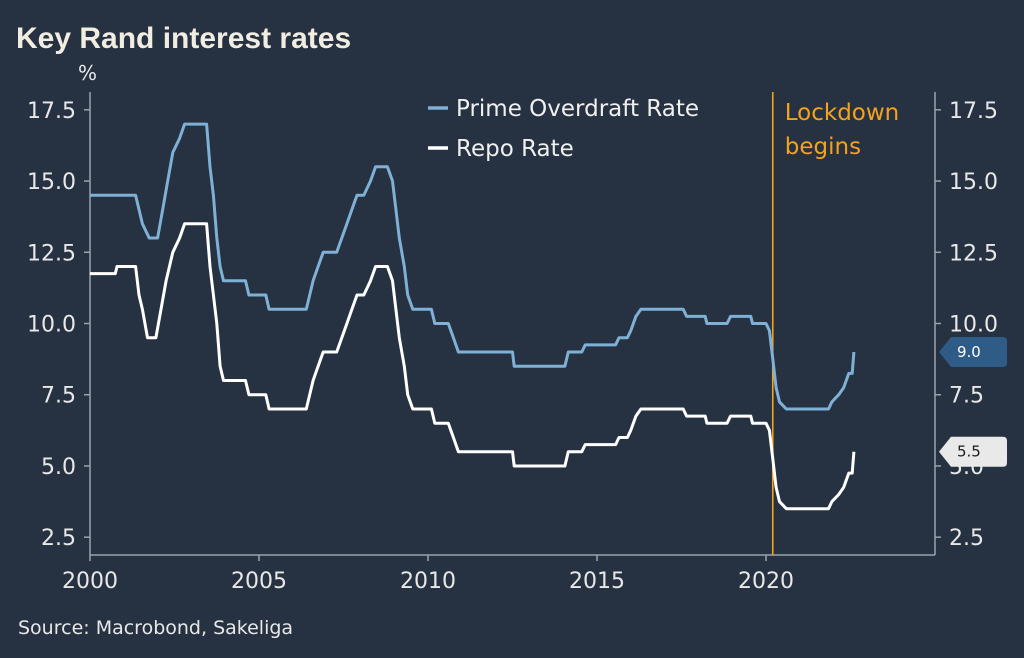 The image size is (1024, 658). What do you see at coordinates (259, 581) in the screenshot?
I see `x-tick-label: 2005` at bounding box center [259, 581].